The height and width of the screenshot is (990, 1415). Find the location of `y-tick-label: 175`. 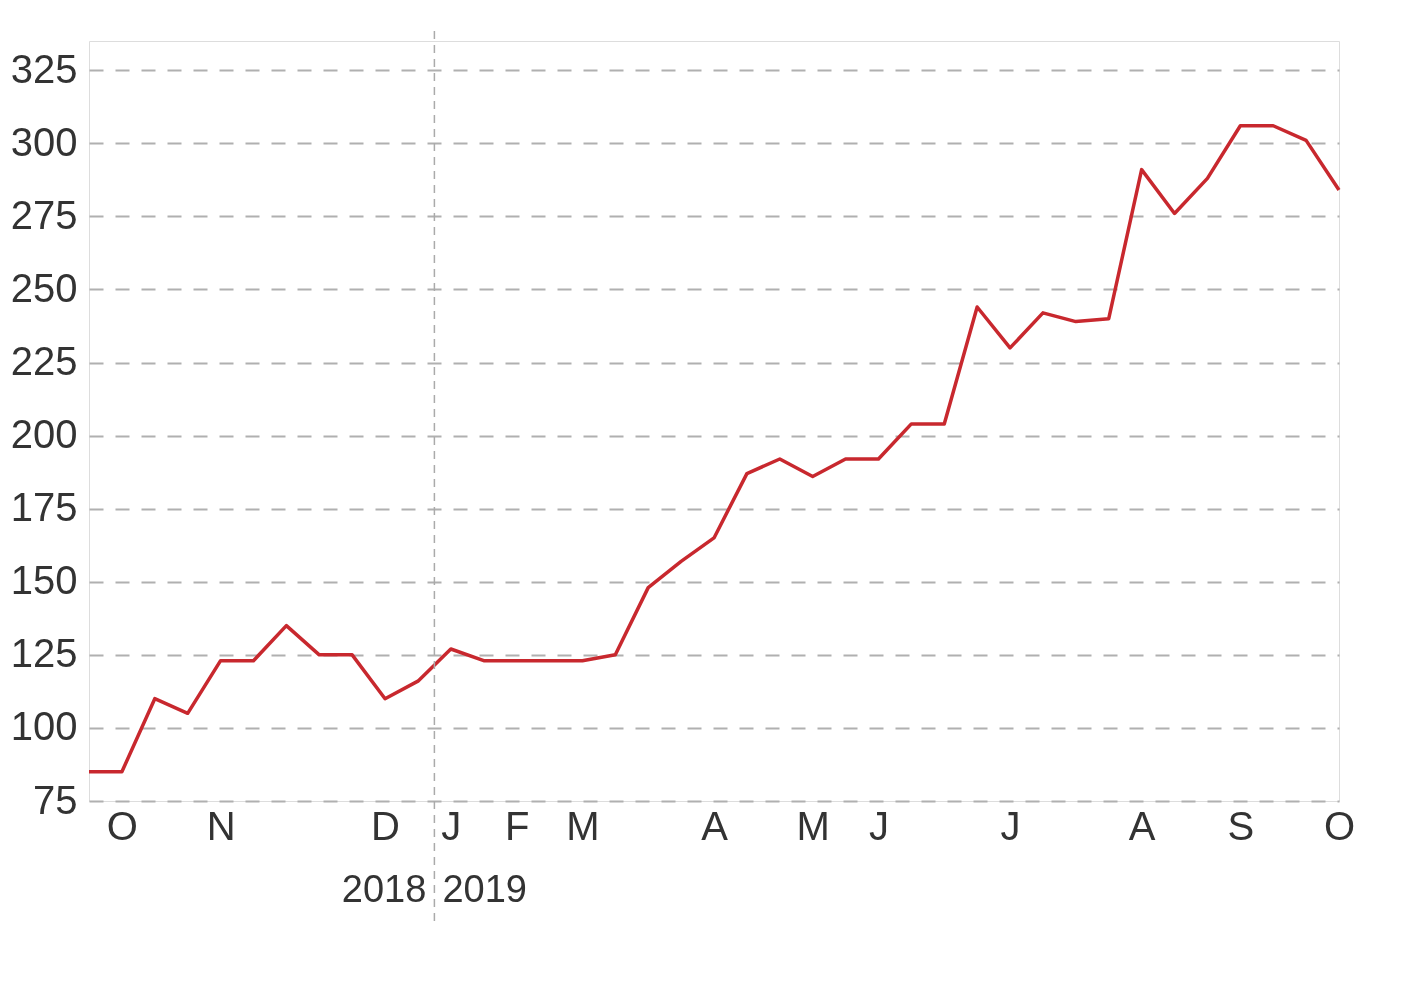

y-tick-label: 175 is located at coordinates (44, 507).